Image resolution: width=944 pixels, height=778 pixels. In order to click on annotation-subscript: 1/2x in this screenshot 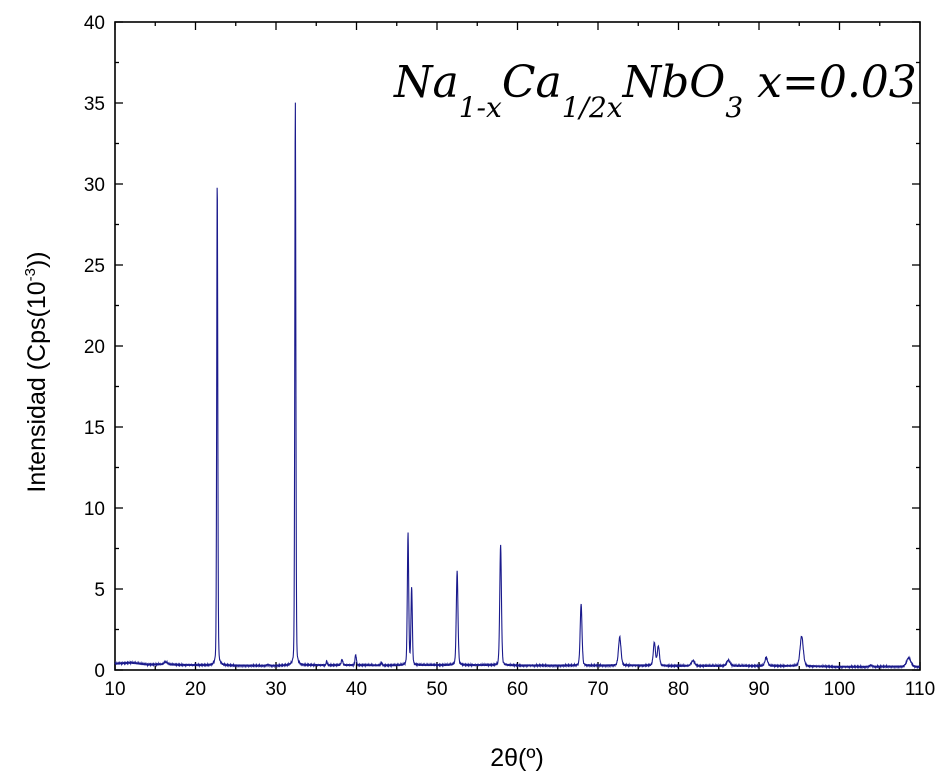, I will do `click(592, 107)`.